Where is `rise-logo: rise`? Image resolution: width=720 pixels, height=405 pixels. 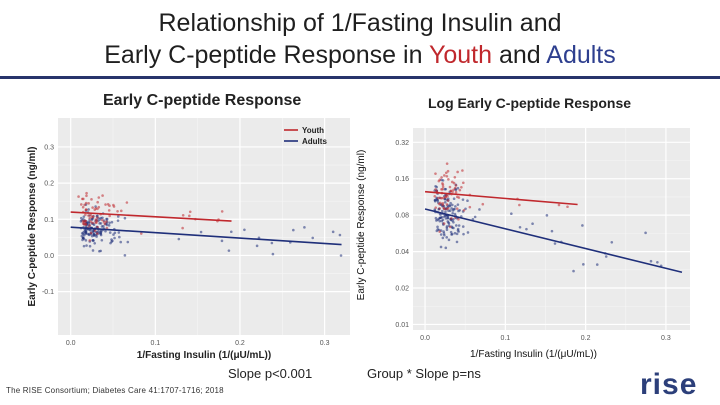
rise-logo: rise is located at coordinates (669, 384).